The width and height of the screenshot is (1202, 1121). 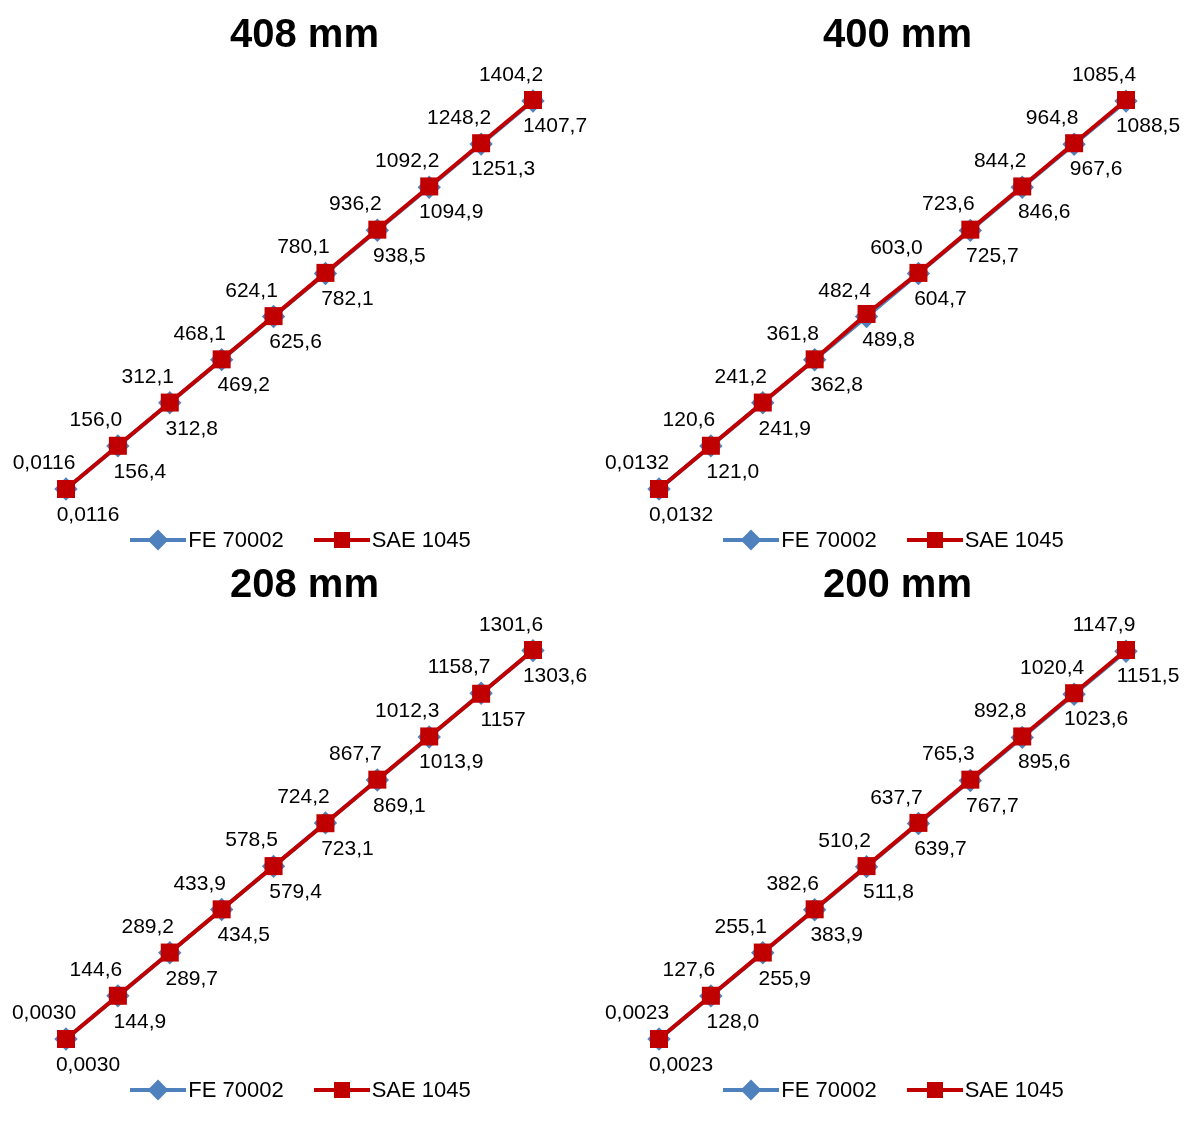 What do you see at coordinates (96, 968) in the screenshot?
I see `data-label: 144,6` at bounding box center [96, 968].